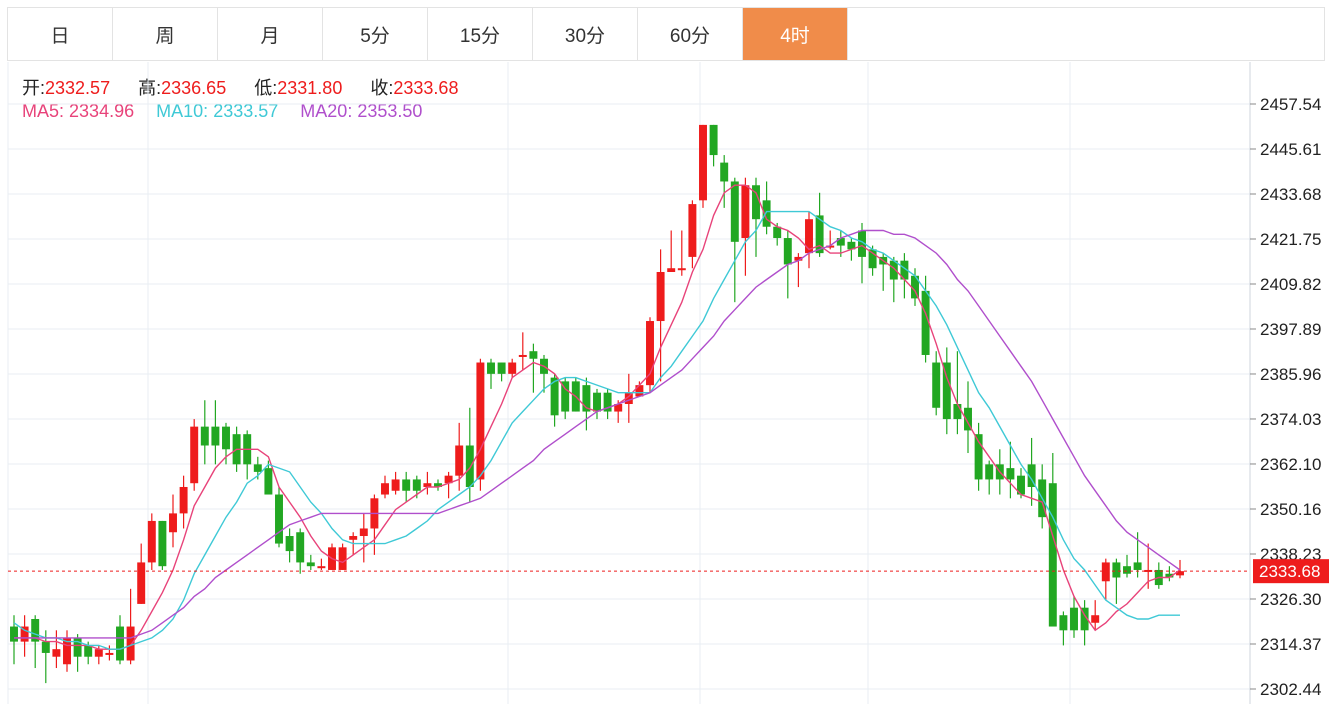 The height and width of the screenshot is (704, 1331). I want to click on y-tick-label: 2302.44, so click(1290, 689).